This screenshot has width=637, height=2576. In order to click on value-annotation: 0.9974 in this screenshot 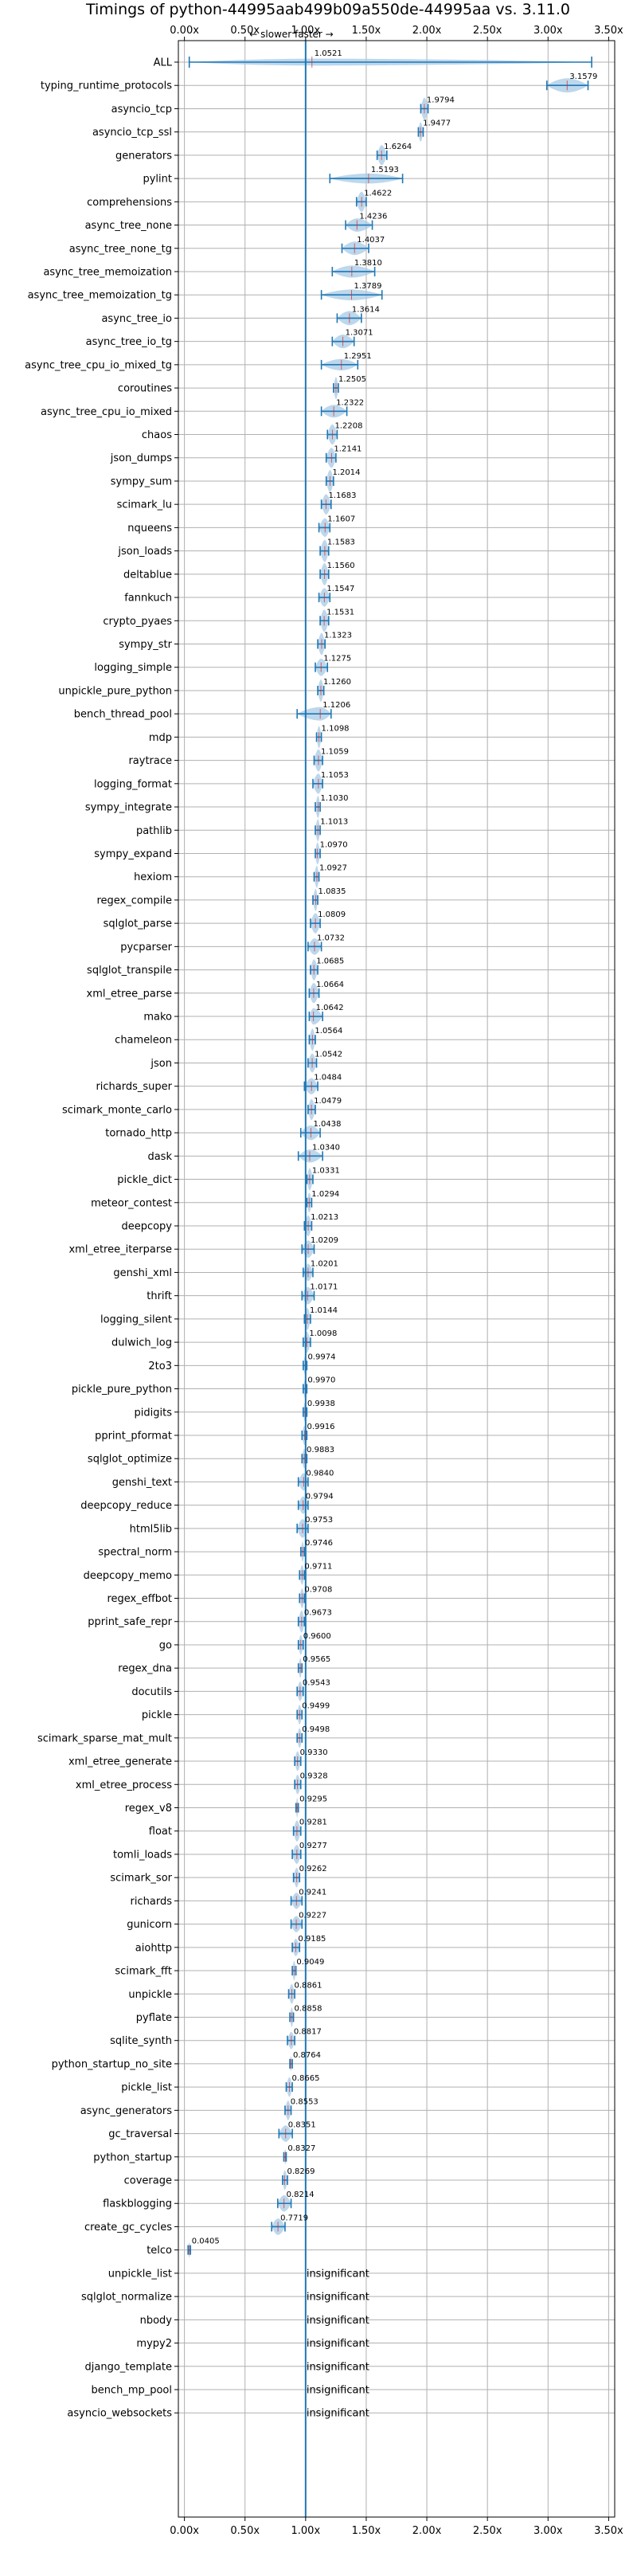, I will do `click(321, 1357)`.